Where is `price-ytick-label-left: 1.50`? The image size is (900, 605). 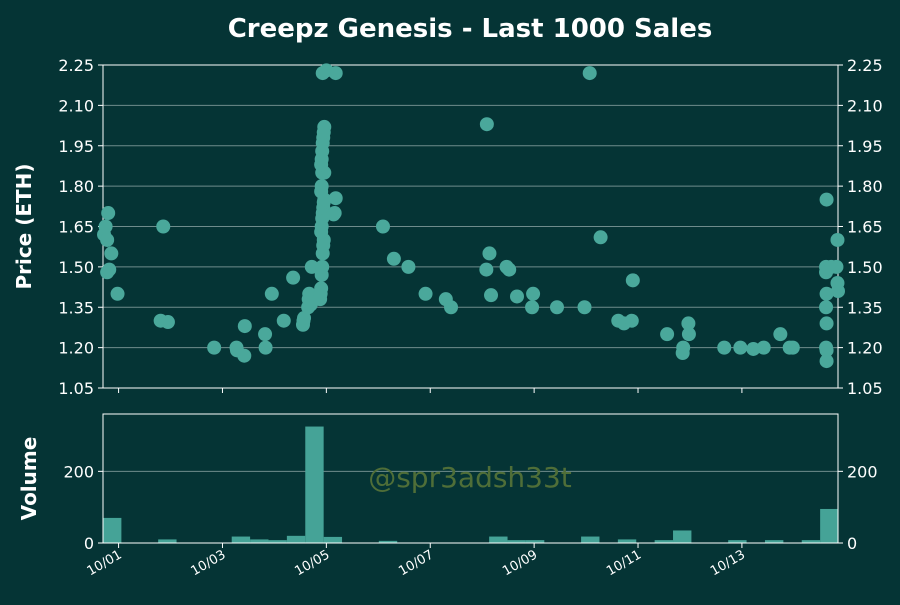 price-ytick-label-left: 1.50 is located at coordinates (76, 267).